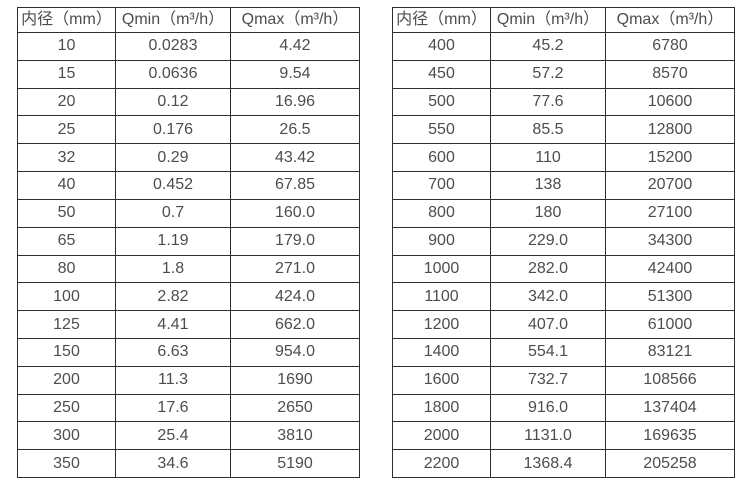 The height and width of the screenshot is (483, 750). Describe the element at coordinates (670, 213) in the screenshot. I see `table-cell: 27100` at that location.